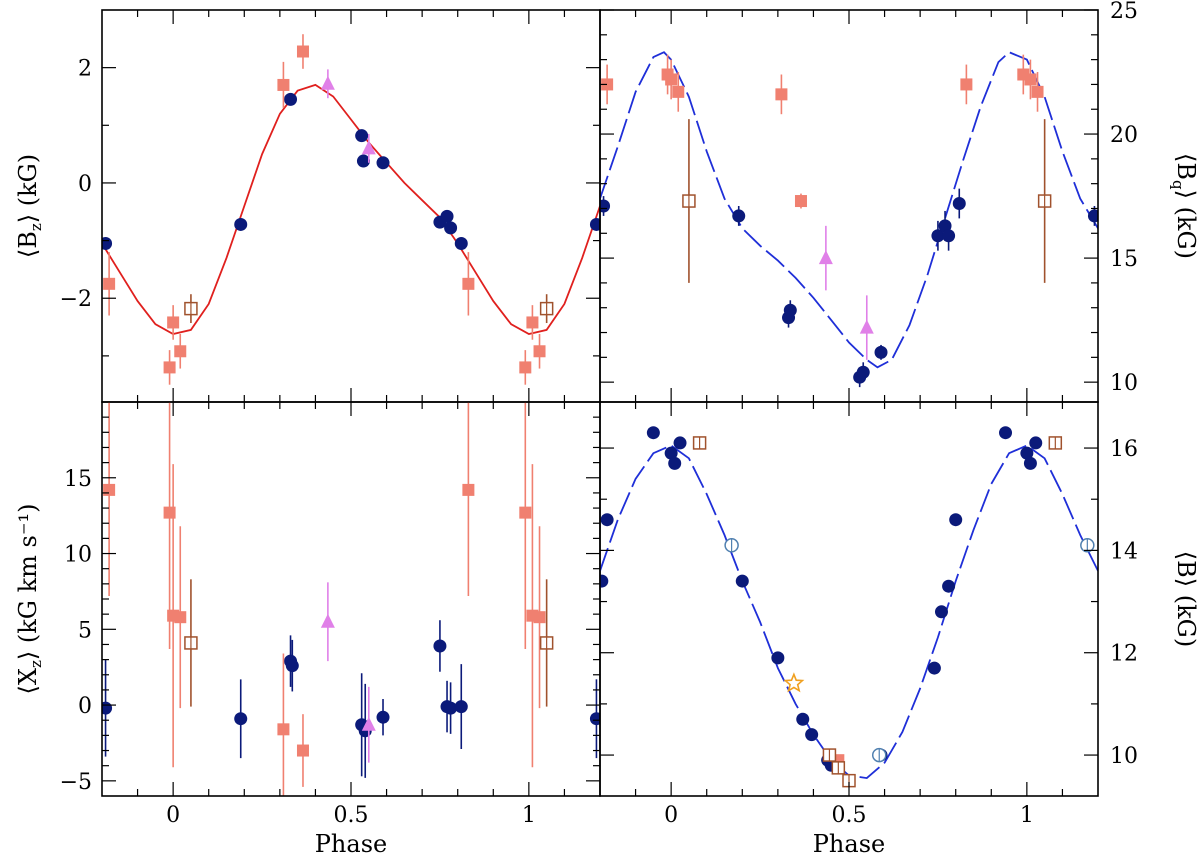 This screenshot has height=859, width=1200. I want to click on model-curve, so click(351, 209).